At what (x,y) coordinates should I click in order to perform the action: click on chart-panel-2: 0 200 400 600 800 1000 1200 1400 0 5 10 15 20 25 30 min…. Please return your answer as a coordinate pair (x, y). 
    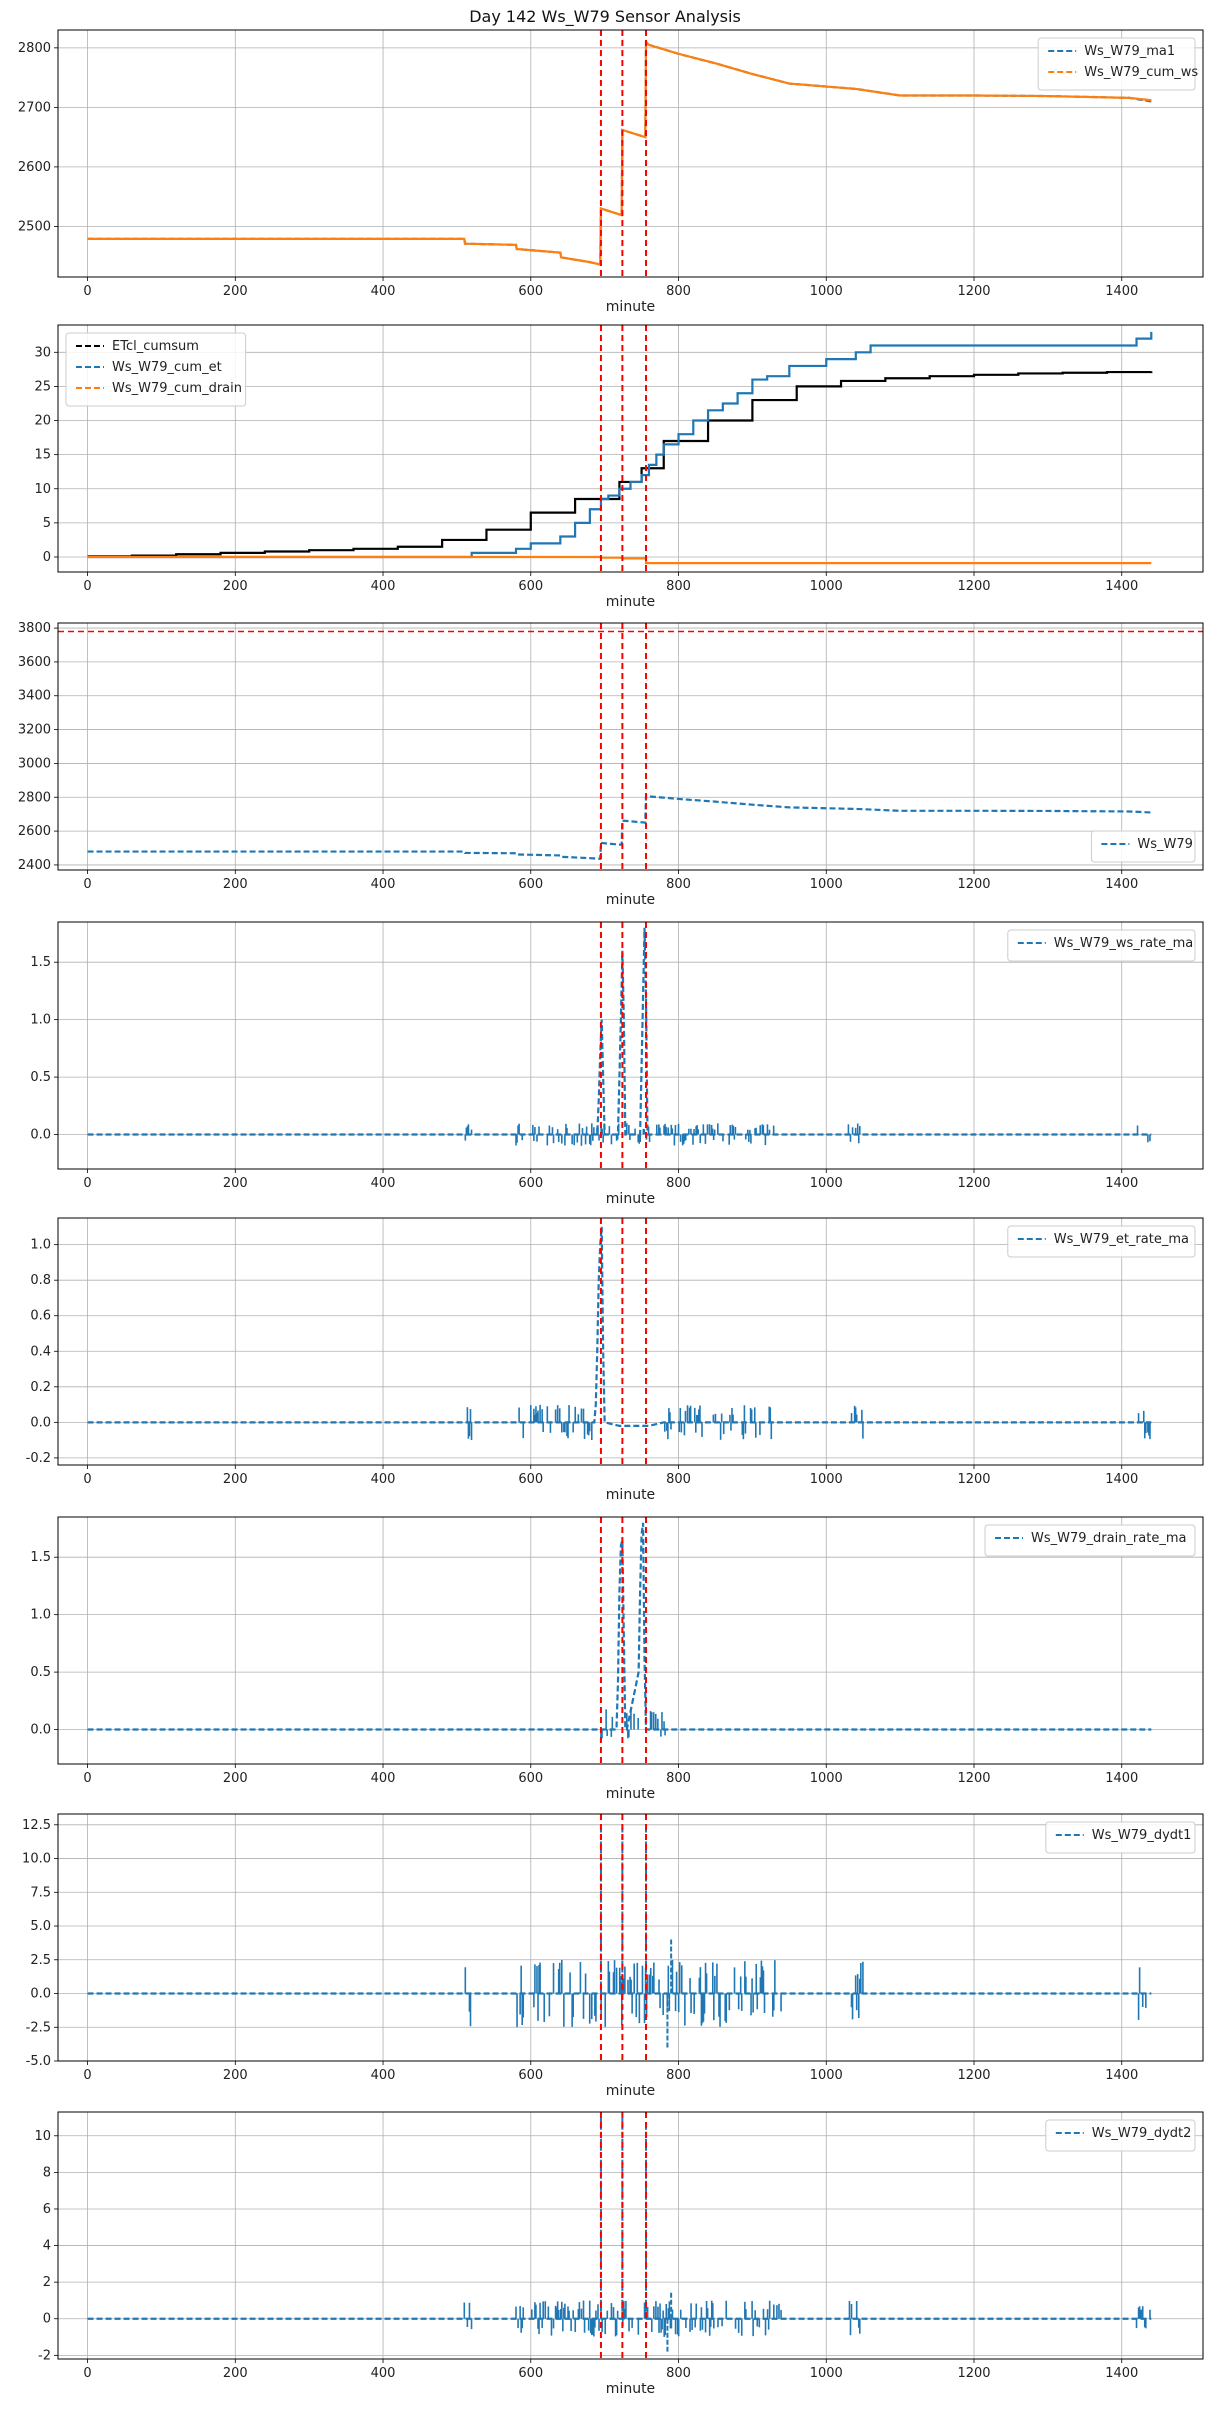
    Looking at the image, I should click on (619, 467).